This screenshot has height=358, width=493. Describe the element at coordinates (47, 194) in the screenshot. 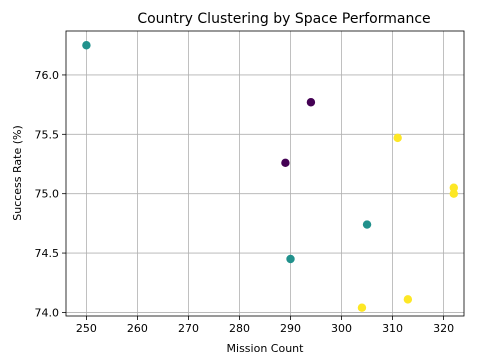

I see `y-tick-label: 75.0` at that location.